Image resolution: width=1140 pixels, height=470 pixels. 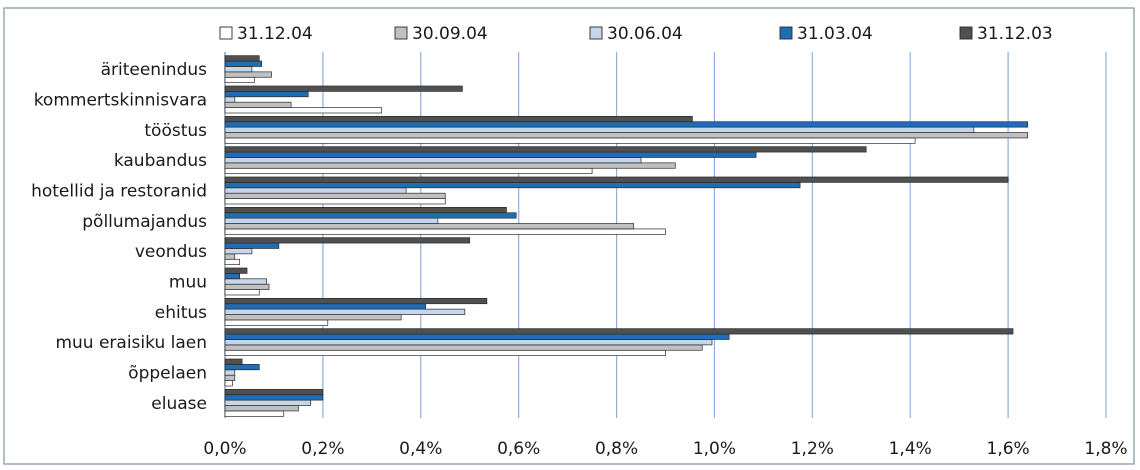 What do you see at coordinates (325, 306) in the screenshot?
I see `bar-31.03.04-ehitus` at bounding box center [325, 306].